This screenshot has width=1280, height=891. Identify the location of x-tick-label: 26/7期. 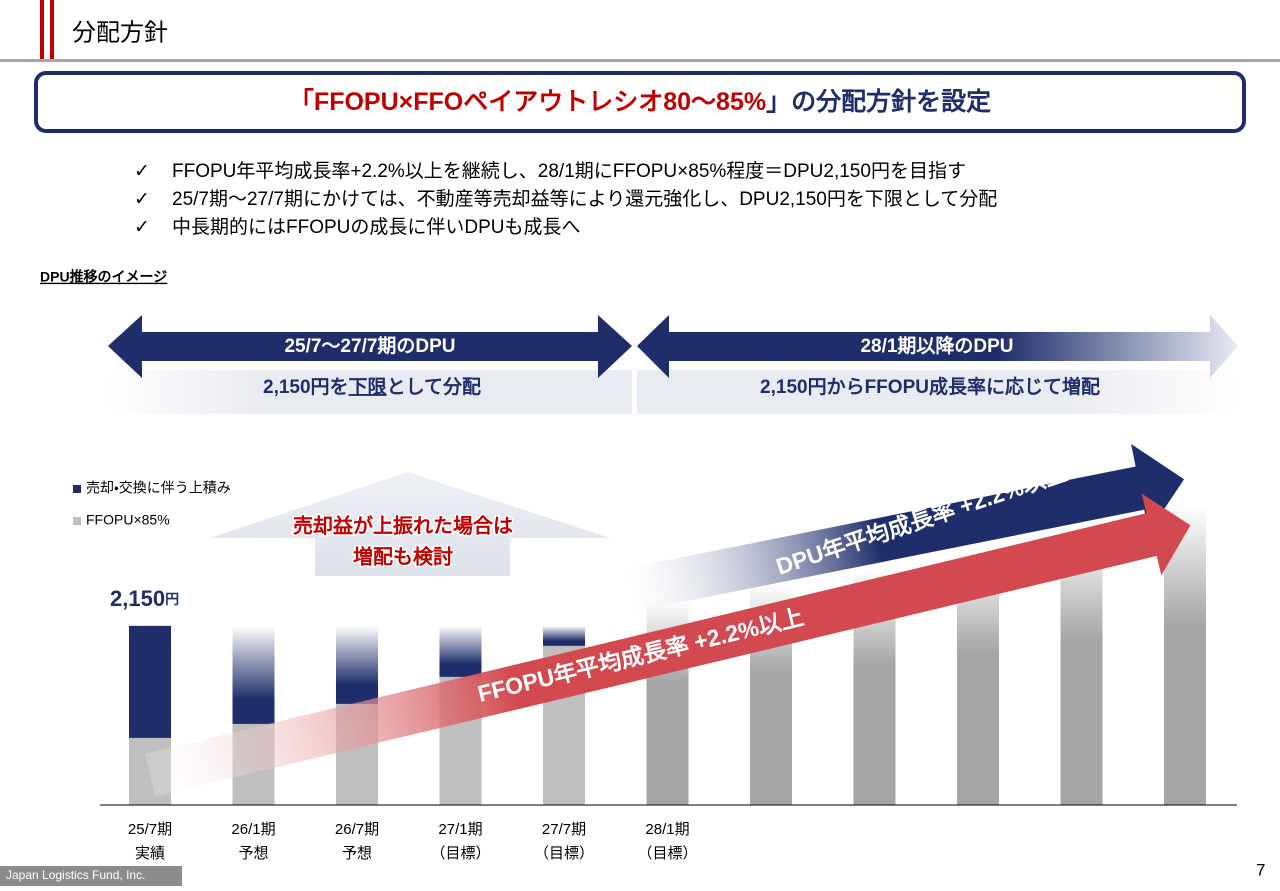
(357, 829).